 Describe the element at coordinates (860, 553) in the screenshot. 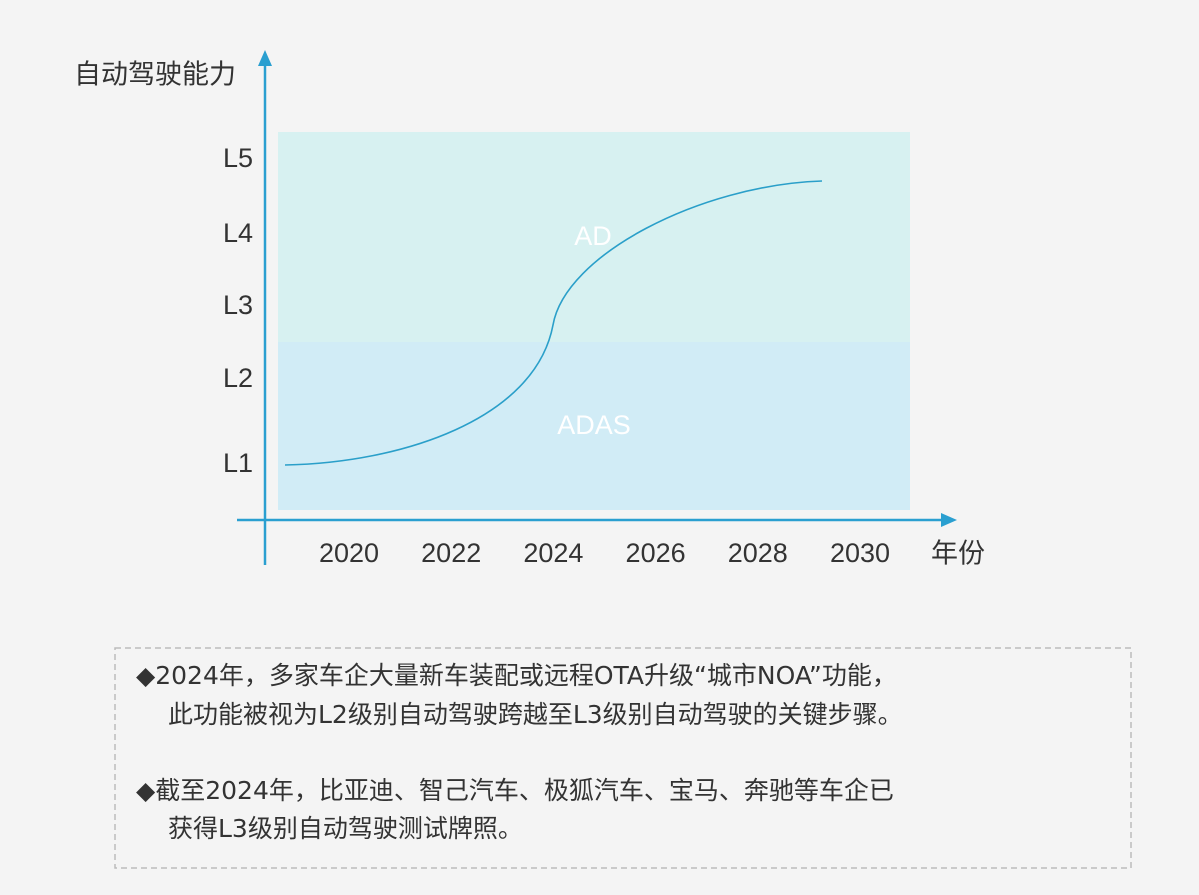

I see `x-year-label: 2030` at that location.